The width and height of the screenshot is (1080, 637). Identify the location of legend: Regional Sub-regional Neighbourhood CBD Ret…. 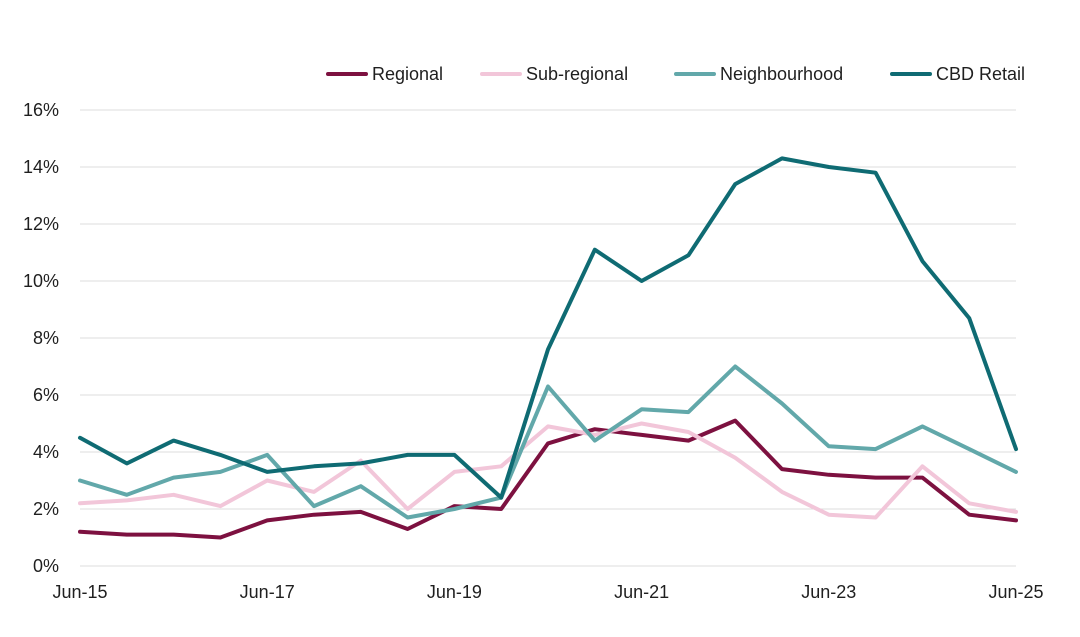
(675, 74).